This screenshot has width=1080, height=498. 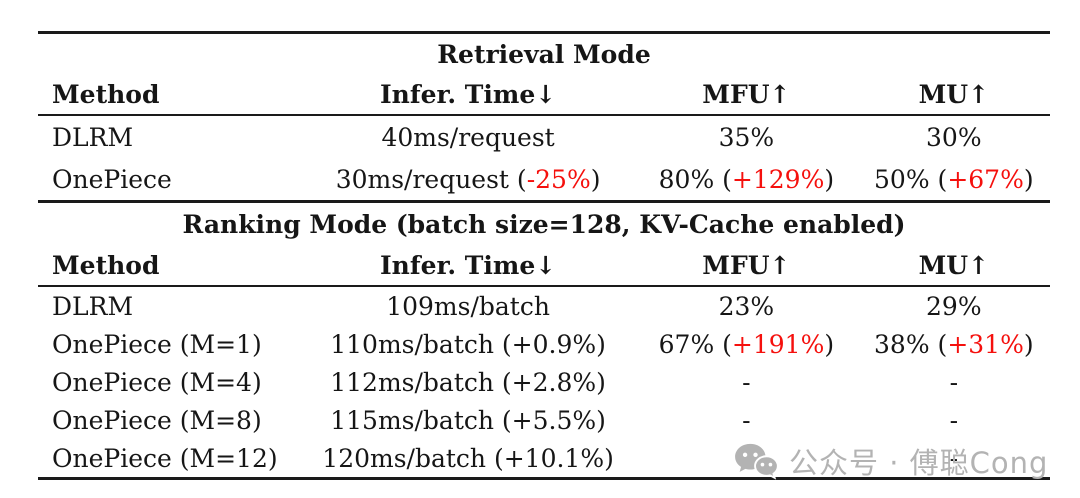 I want to click on table-cell: 30%, so click(x=954, y=137).